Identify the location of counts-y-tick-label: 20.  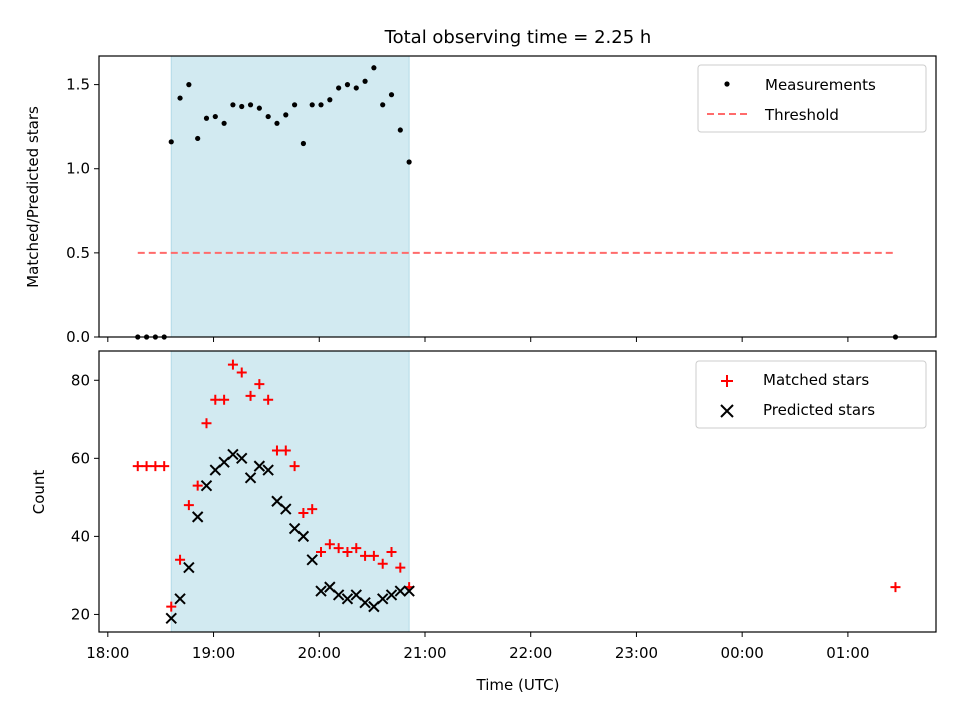
(80, 614).